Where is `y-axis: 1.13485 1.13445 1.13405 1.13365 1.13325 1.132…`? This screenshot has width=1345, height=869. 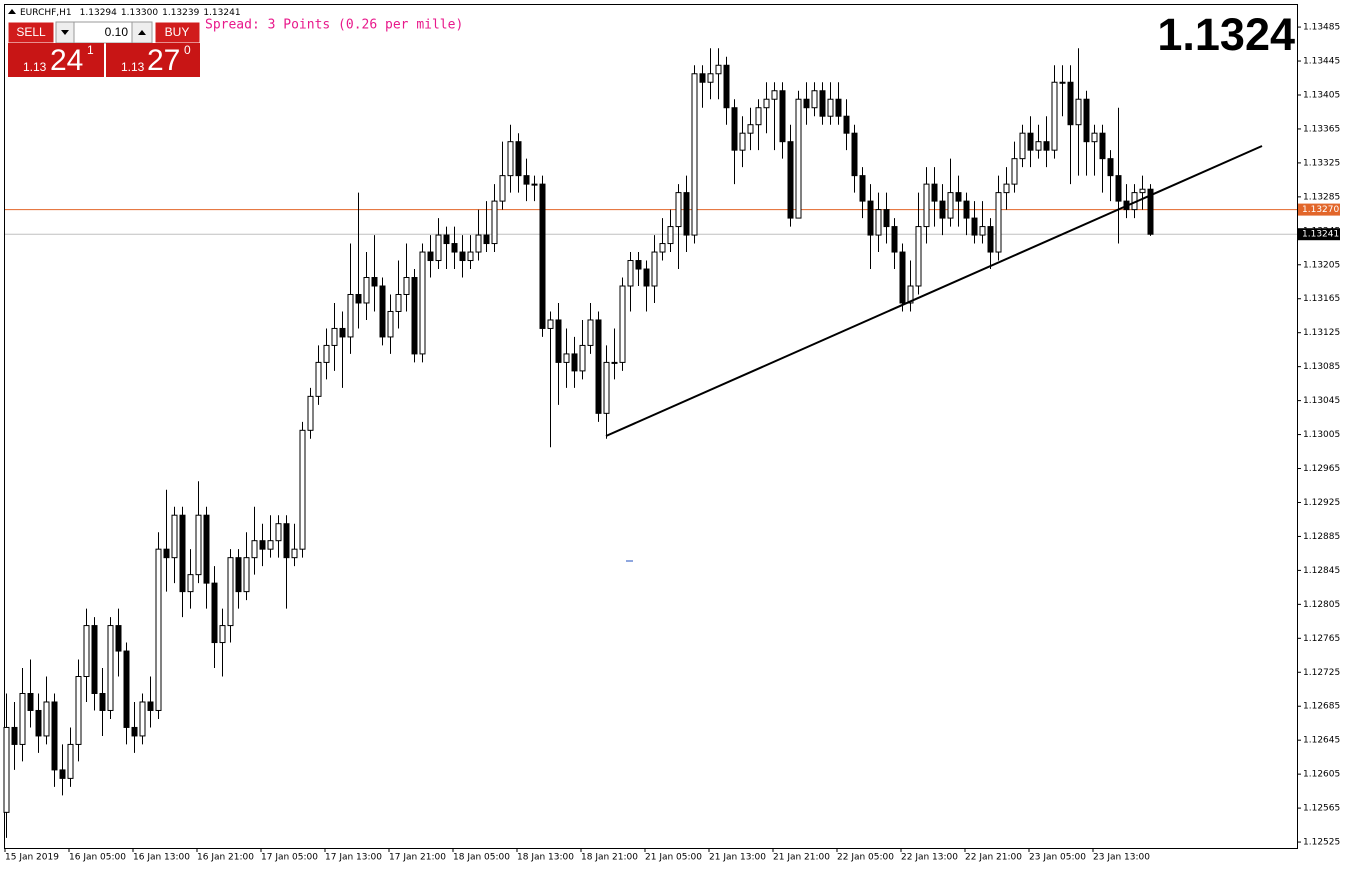 y-axis: 1.13485 1.13445 1.13405 1.13365 1.13325 1.132… is located at coordinates (1318, 435).